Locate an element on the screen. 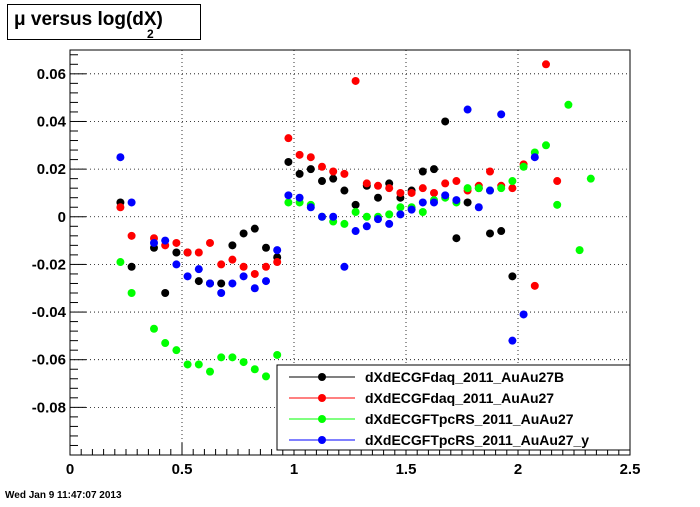 Image resolution: width=700 pixels, height=507 pixels. legend-box is located at coordinates (453, 407).